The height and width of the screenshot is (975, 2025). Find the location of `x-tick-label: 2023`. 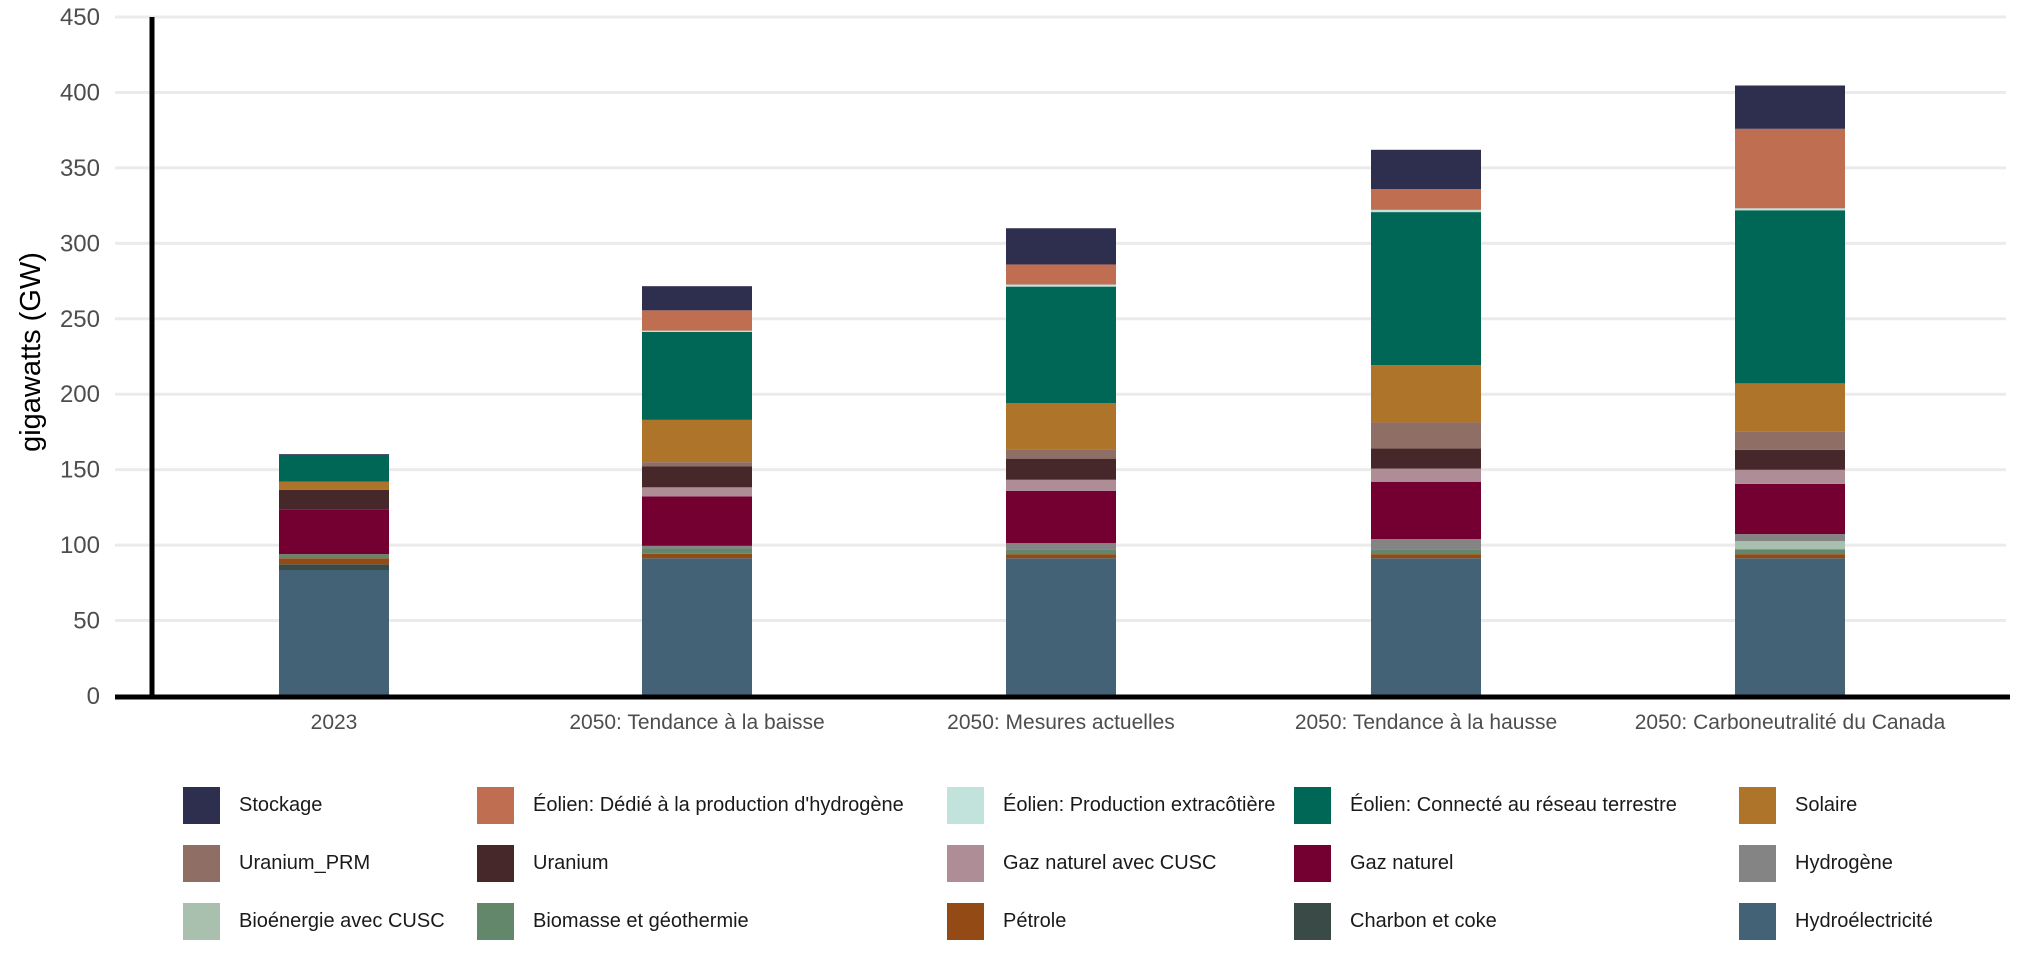

x-tick-label: 2023 is located at coordinates (334, 722).